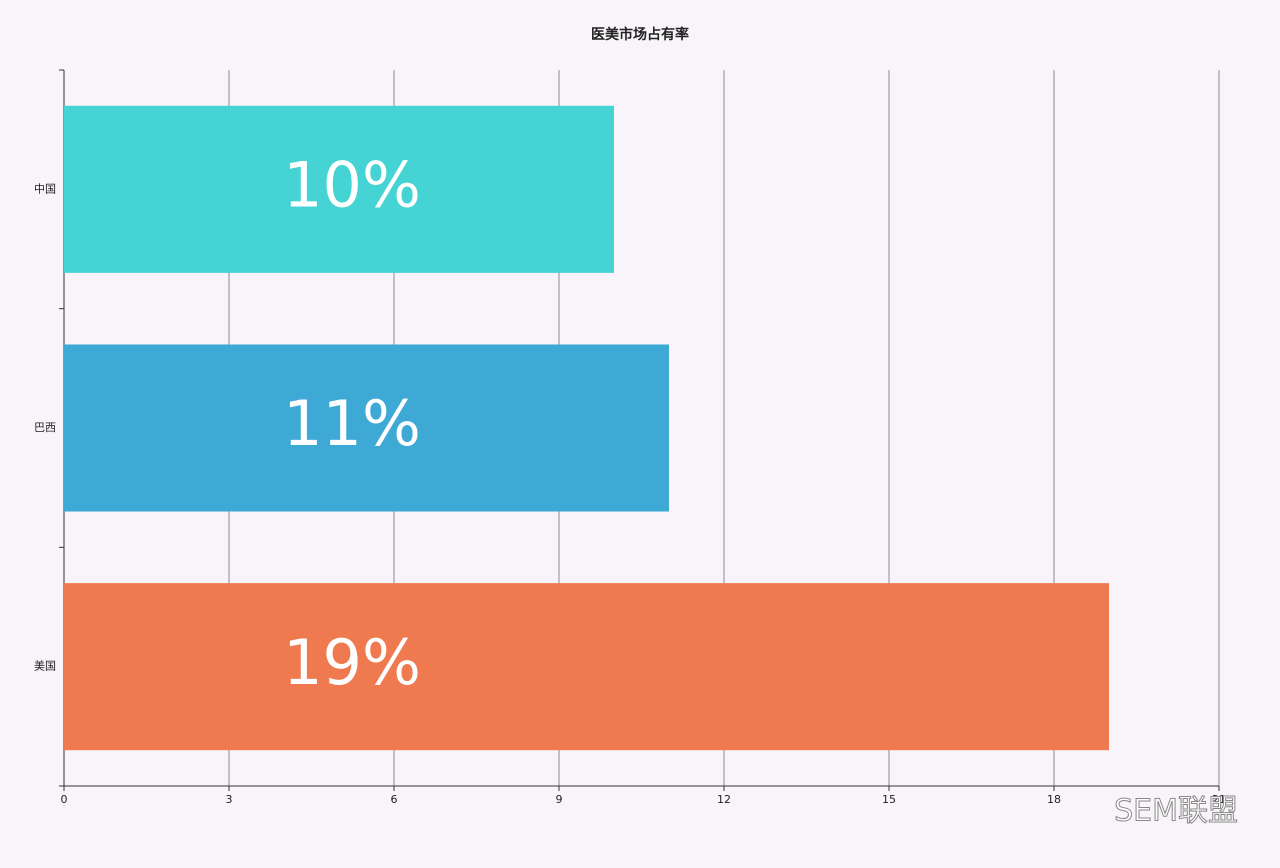 The height and width of the screenshot is (868, 1280). What do you see at coordinates (724, 799) in the screenshot?
I see `x-tick-label: 12` at bounding box center [724, 799].